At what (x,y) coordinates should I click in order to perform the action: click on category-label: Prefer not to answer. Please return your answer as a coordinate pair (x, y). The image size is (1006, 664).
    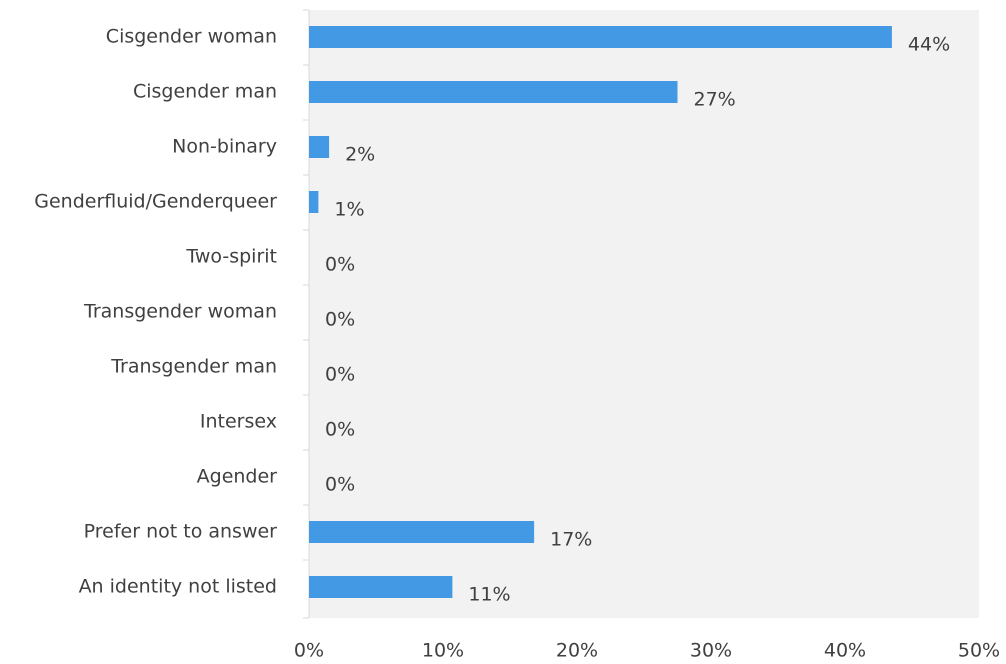
    Looking at the image, I should click on (181, 532).